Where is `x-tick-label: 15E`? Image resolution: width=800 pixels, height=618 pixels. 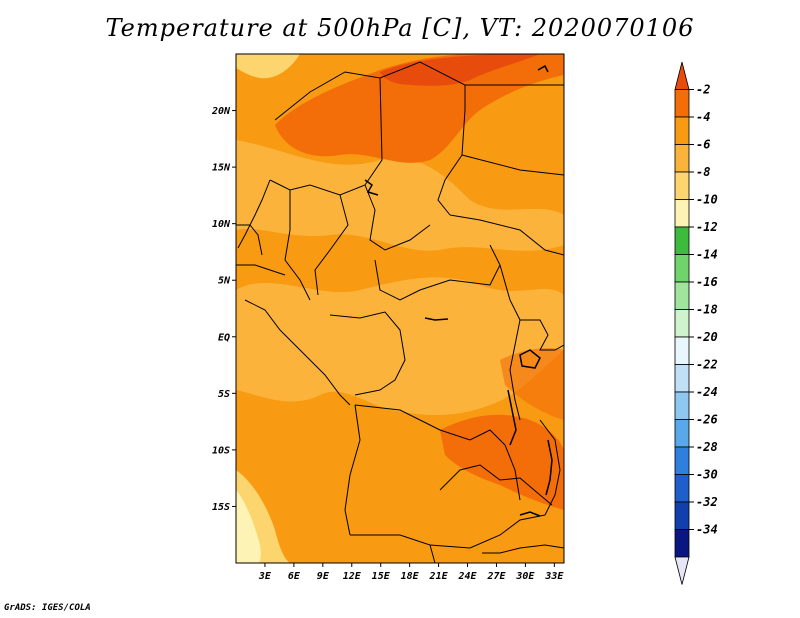
x-tick-label: 15E is located at coordinates (381, 576).